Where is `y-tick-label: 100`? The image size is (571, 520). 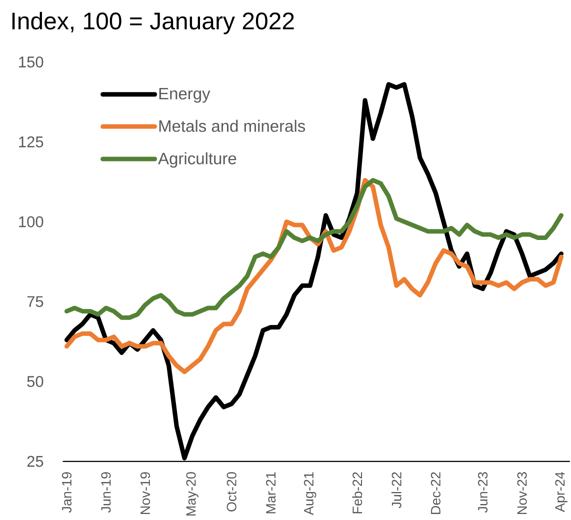
y-tick-label: 100 is located at coordinates (31, 222).